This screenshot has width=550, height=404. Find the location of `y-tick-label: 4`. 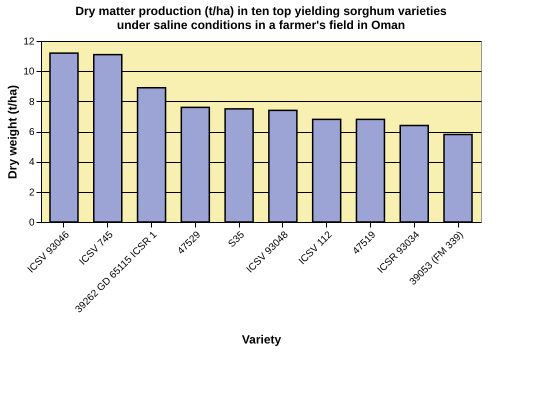

y-tick-label: 4 is located at coordinates (31, 162).